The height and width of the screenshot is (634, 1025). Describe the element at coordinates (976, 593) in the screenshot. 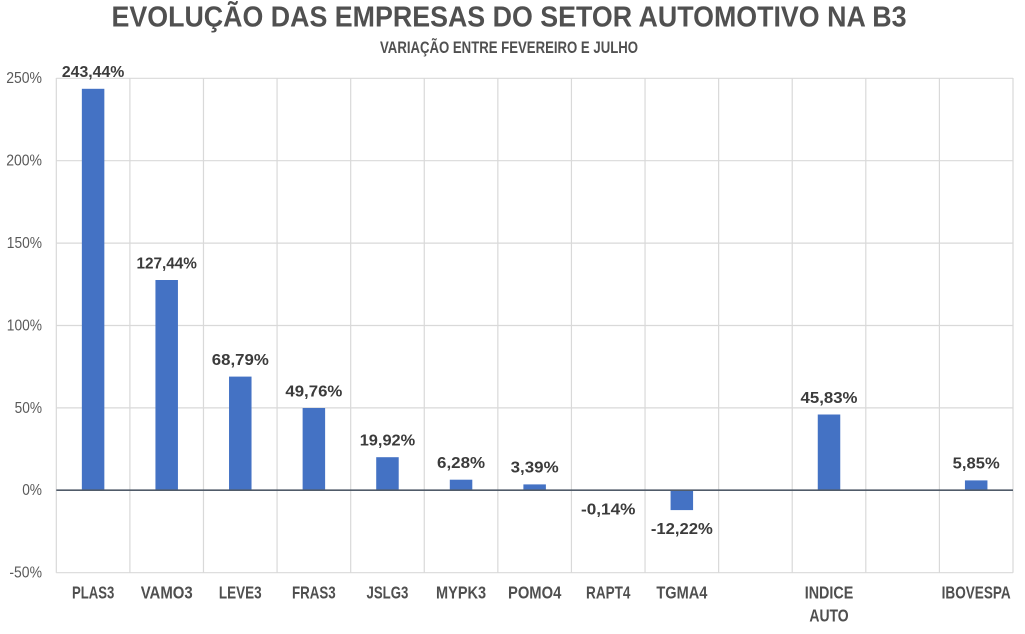

I see `svg-text: IBOVESPA` at that location.